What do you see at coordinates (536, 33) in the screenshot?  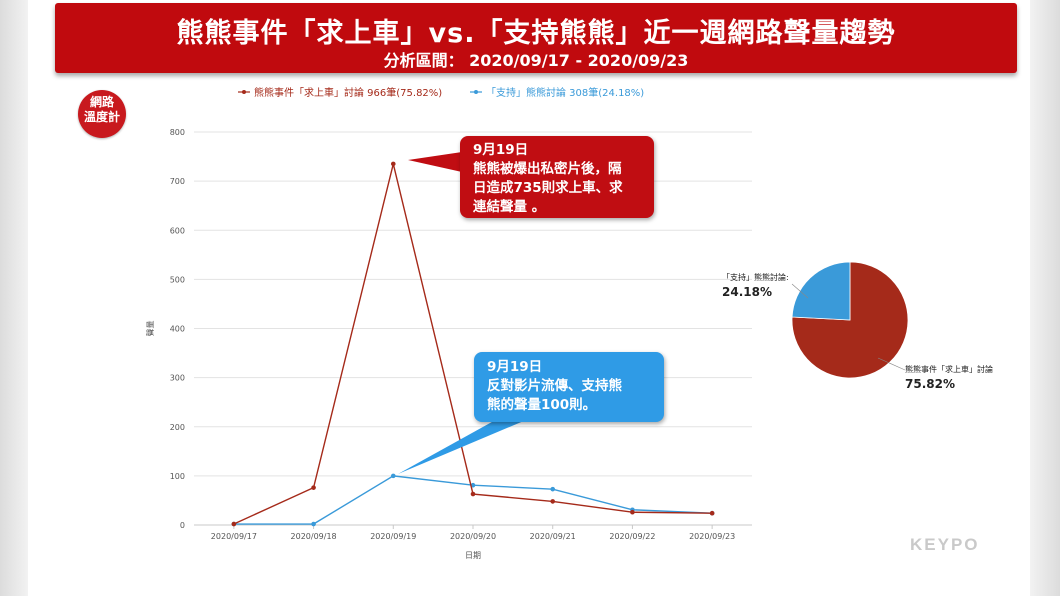 I see `page-title: 熊熊事件「求上車」vs.「支持熊熊」近一週網路聲量趨勢` at bounding box center [536, 33].